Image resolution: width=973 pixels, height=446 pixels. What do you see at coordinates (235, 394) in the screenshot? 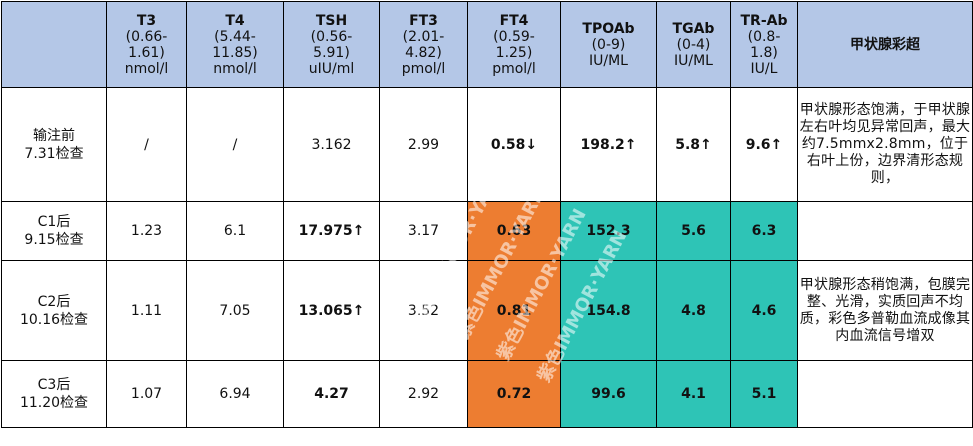
I see `cell-t4: 6.94` at bounding box center [235, 394].